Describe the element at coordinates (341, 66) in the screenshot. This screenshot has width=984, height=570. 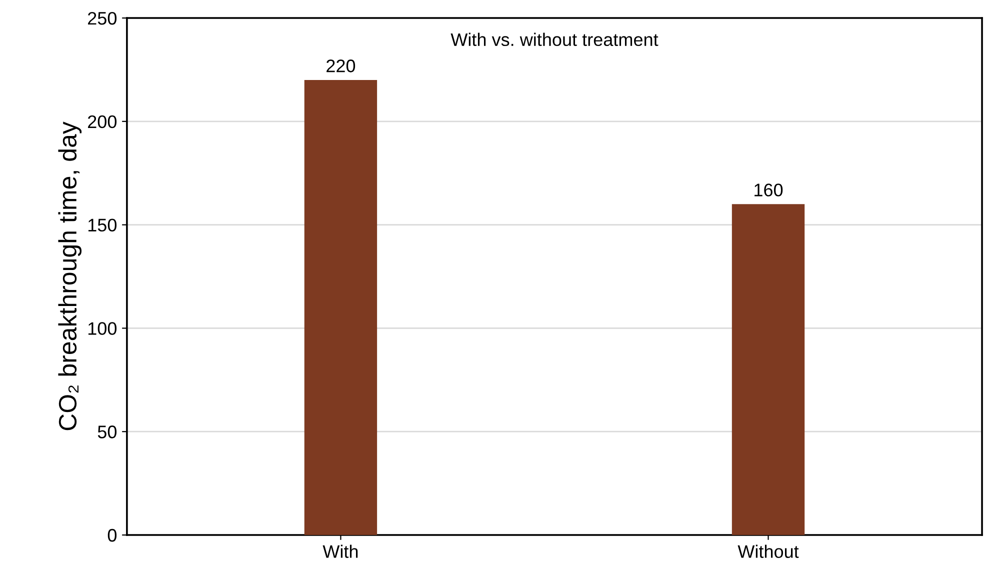
I see `data-label: 220` at that location.